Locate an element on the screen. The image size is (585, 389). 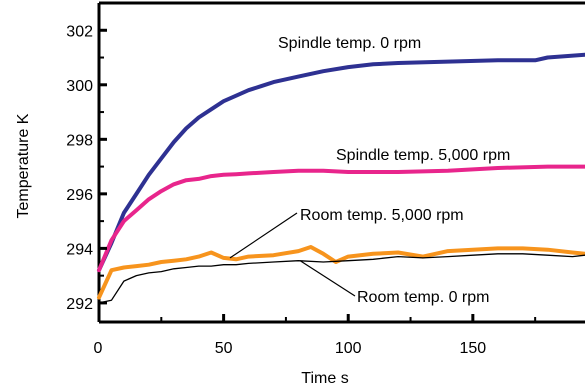
y-tick-label: 298 is located at coordinates (79, 140).